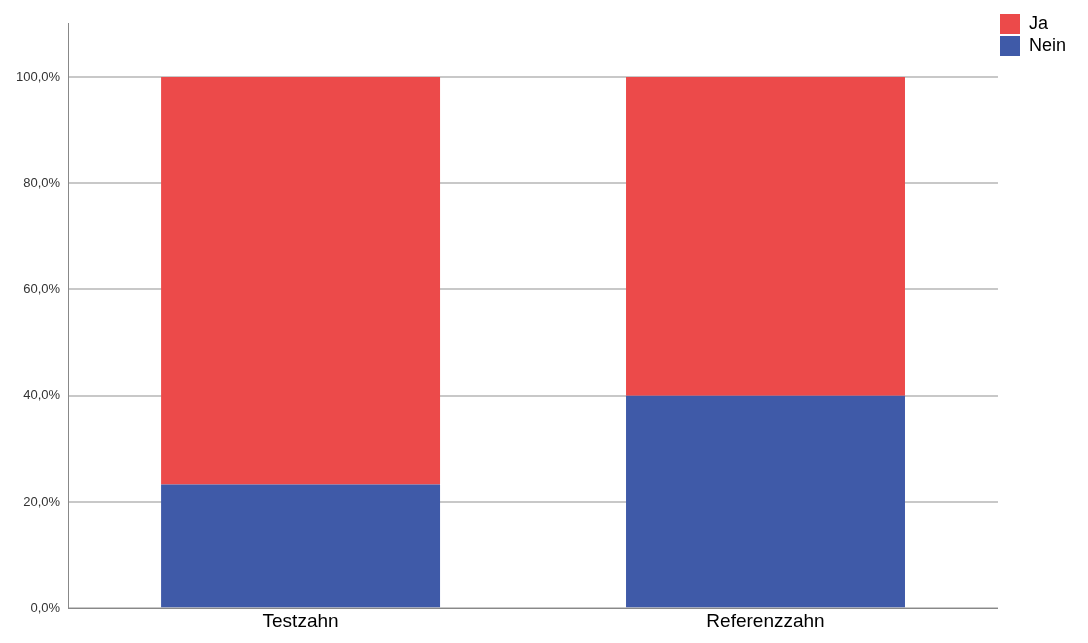  Describe the element at coordinates (42, 501) in the screenshot. I see `y-tick-label: 20,0%` at that location.